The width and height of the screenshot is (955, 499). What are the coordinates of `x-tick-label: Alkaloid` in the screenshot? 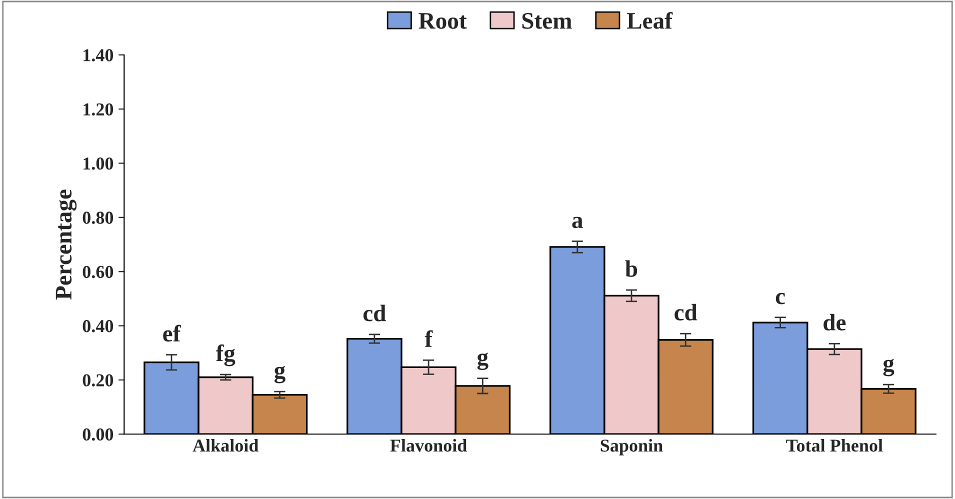 It's located at (225, 445).